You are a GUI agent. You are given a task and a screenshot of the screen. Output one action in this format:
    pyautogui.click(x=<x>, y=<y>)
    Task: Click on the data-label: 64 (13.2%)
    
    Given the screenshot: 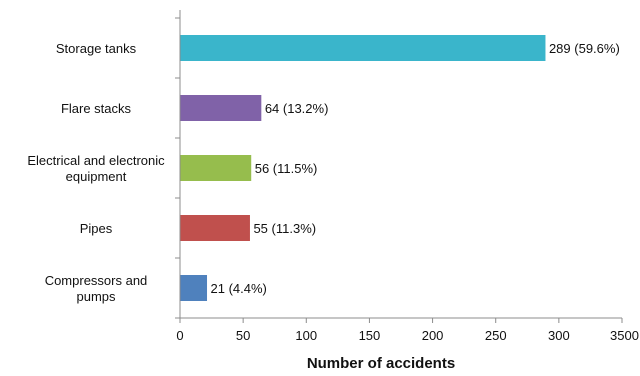 What is the action you would take?
    pyautogui.click(x=297, y=108)
    